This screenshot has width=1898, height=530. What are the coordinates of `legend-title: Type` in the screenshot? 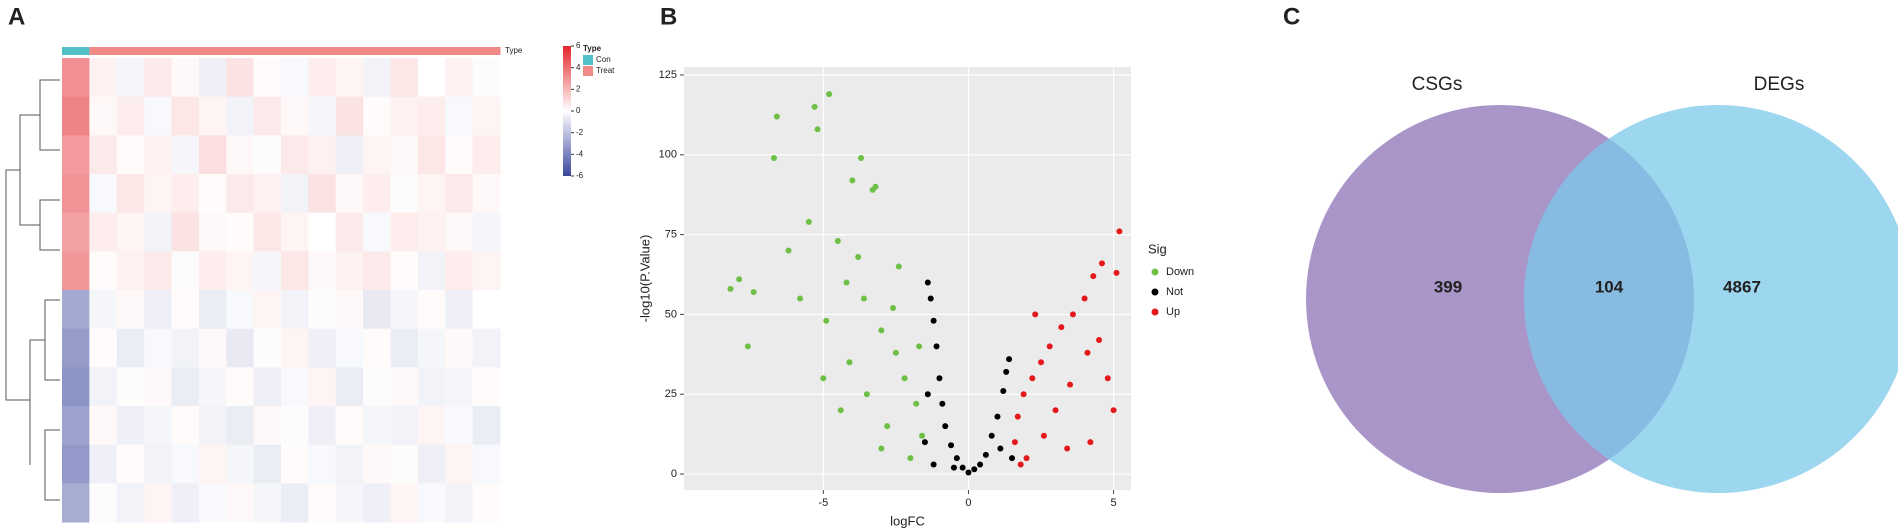 It's located at (592, 48).